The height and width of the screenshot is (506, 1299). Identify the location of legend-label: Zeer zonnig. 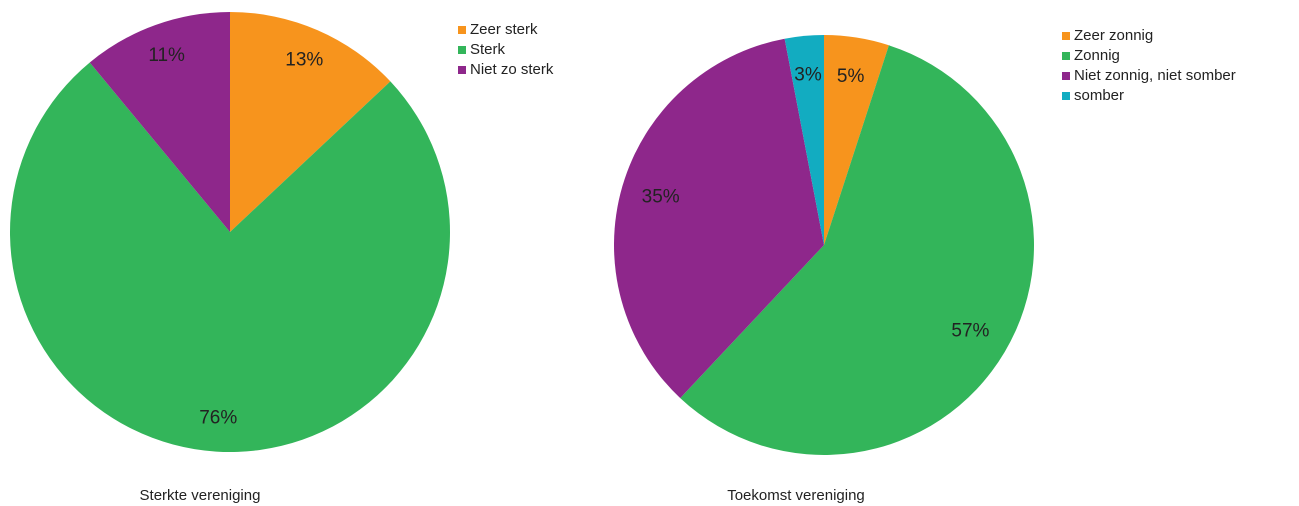
(1113, 35).